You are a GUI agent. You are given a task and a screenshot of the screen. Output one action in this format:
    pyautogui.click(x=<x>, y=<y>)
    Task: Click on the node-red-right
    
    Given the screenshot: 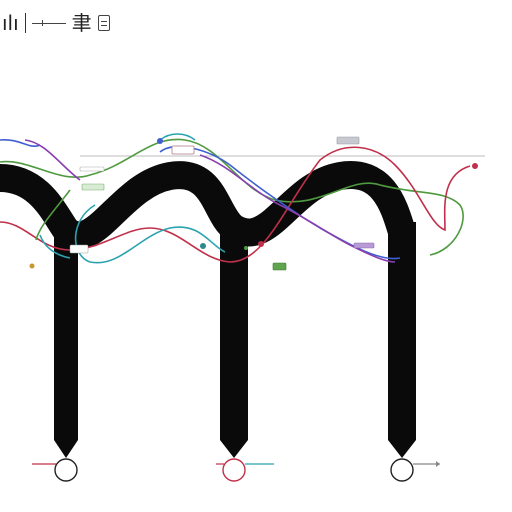 What is the action you would take?
    pyautogui.click(x=475, y=166)
    